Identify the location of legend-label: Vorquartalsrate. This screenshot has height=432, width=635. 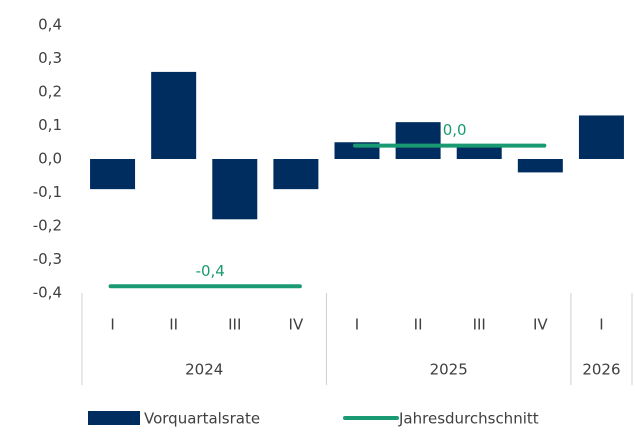
(202, 419).